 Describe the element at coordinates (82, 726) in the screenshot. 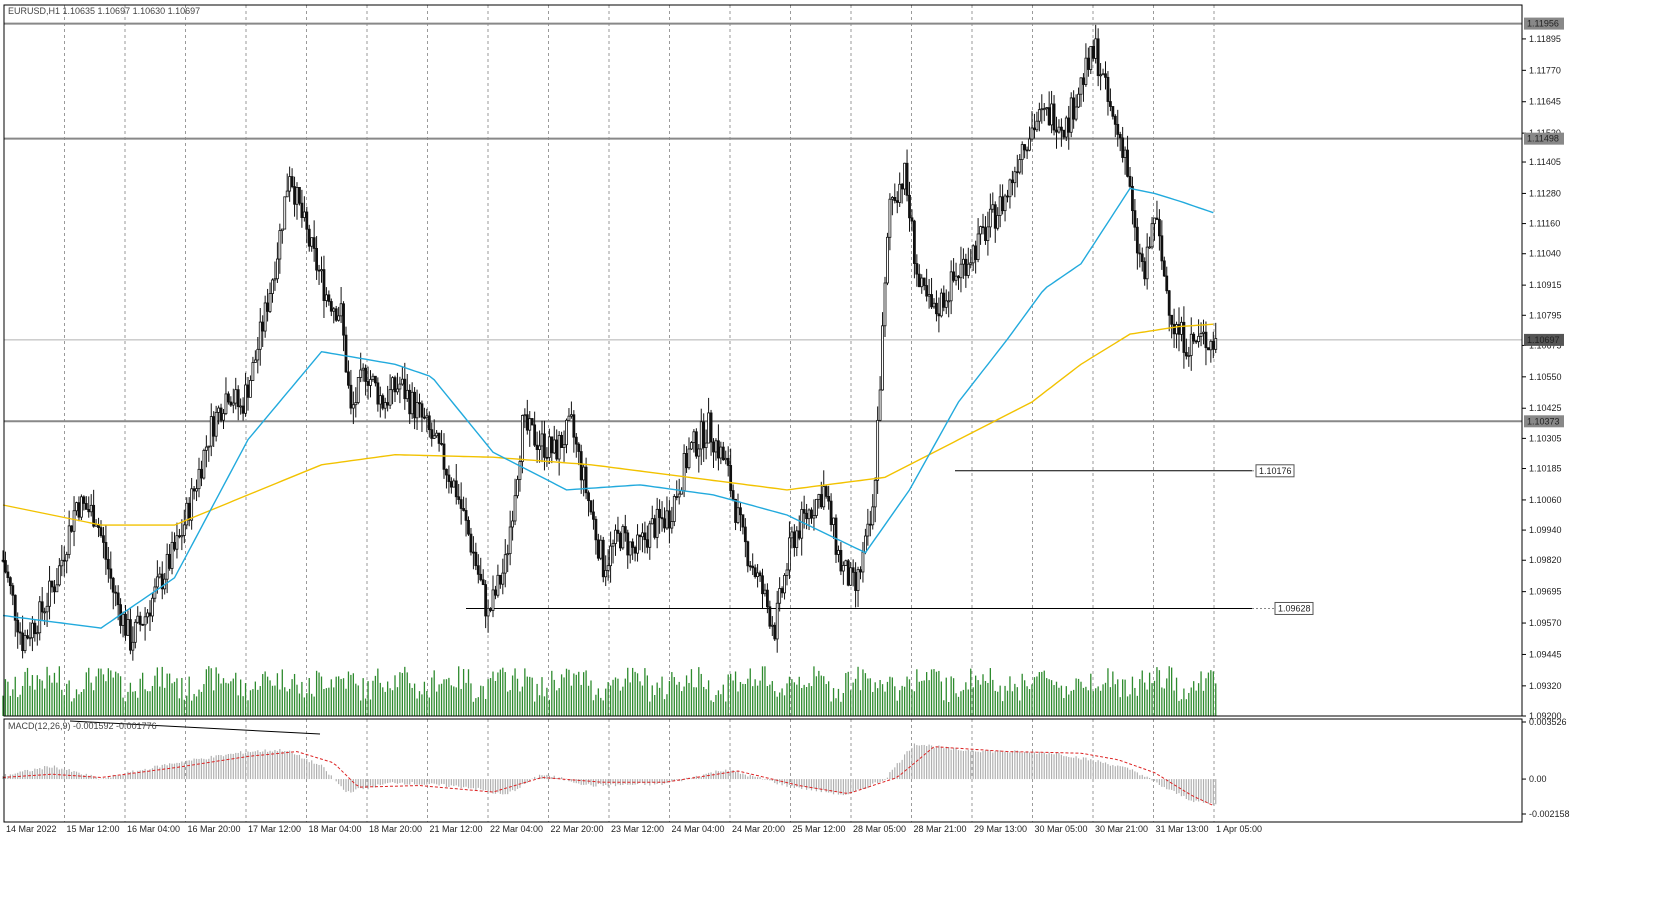

I see `macd-label: MACD(12,26,9) -0.001592 -0.001776` at that location.